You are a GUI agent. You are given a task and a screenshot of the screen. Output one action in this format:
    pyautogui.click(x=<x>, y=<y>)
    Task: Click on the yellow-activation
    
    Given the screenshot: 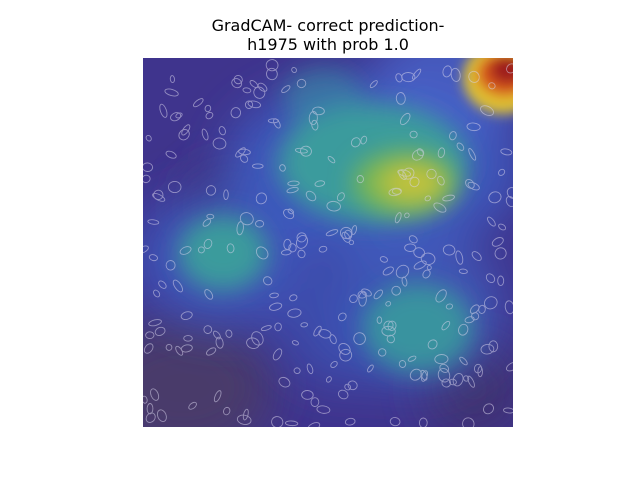 What is the action you would take?
    pyautogui.click(x=405, y=183)
    